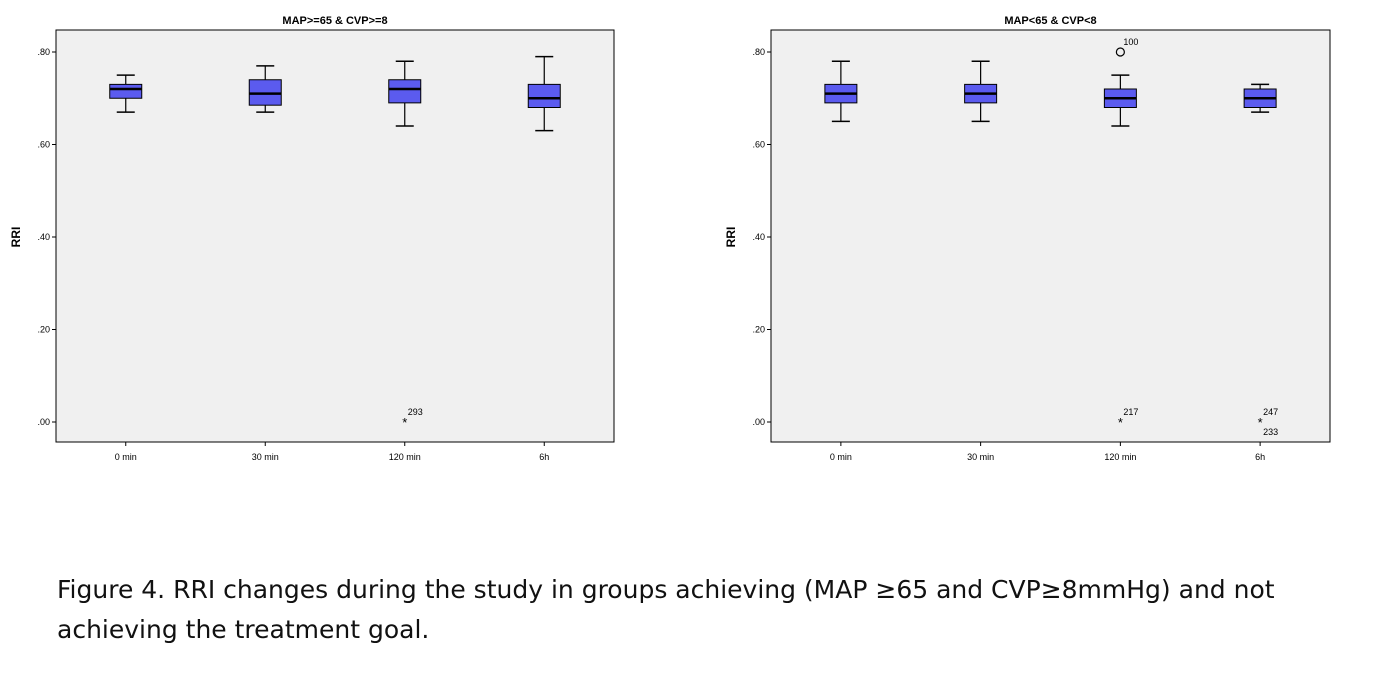 The height and width of the screenshot is (673, 1389). I want to click on outlier-label: 293, so click(415, 412).